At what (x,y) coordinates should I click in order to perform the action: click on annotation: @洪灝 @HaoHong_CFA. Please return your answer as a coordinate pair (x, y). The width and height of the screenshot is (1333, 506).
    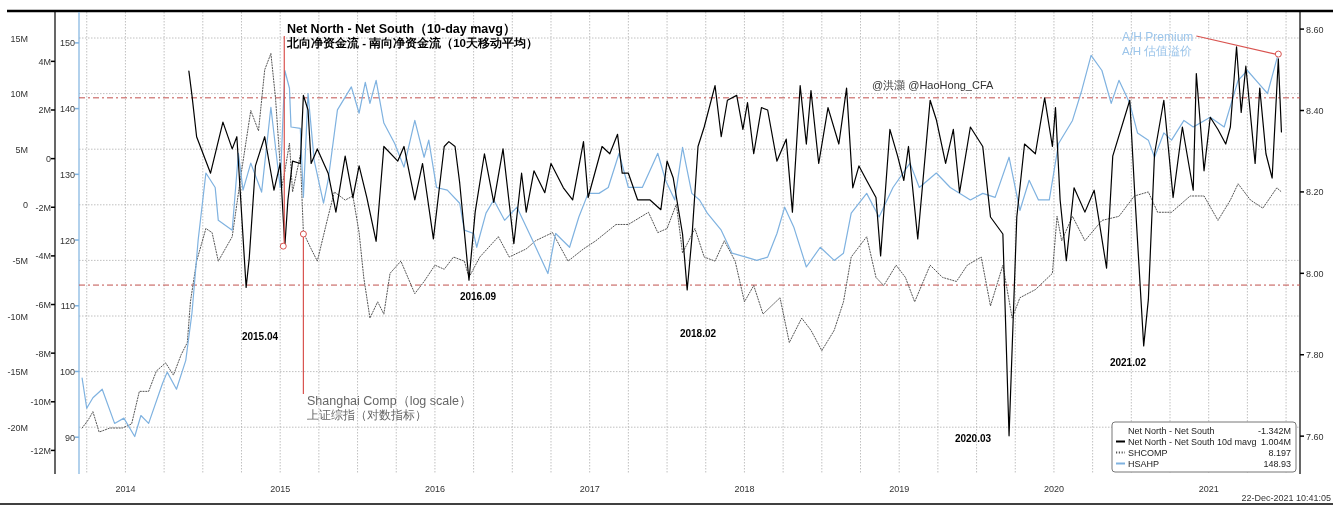
    Looking at the image, I should click on (933, 85).